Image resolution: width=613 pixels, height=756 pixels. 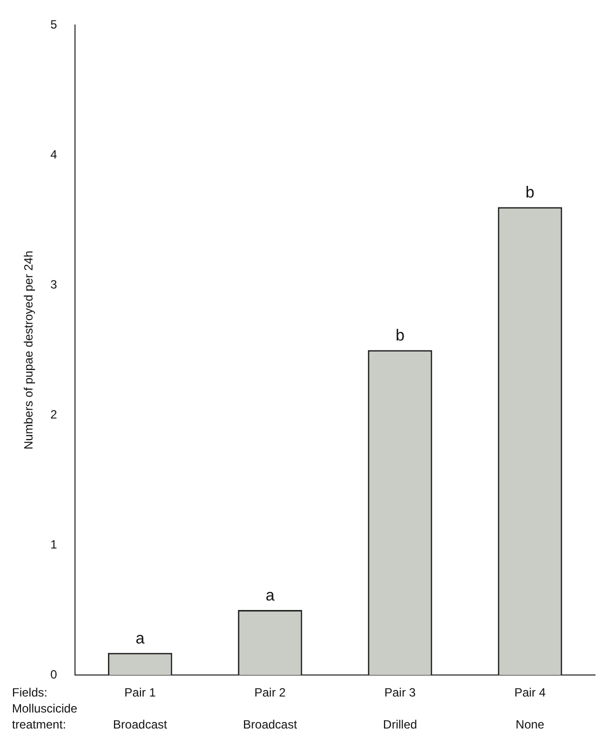 I want to click on category-label: Pair 4 None, so click(x=530, y=708).